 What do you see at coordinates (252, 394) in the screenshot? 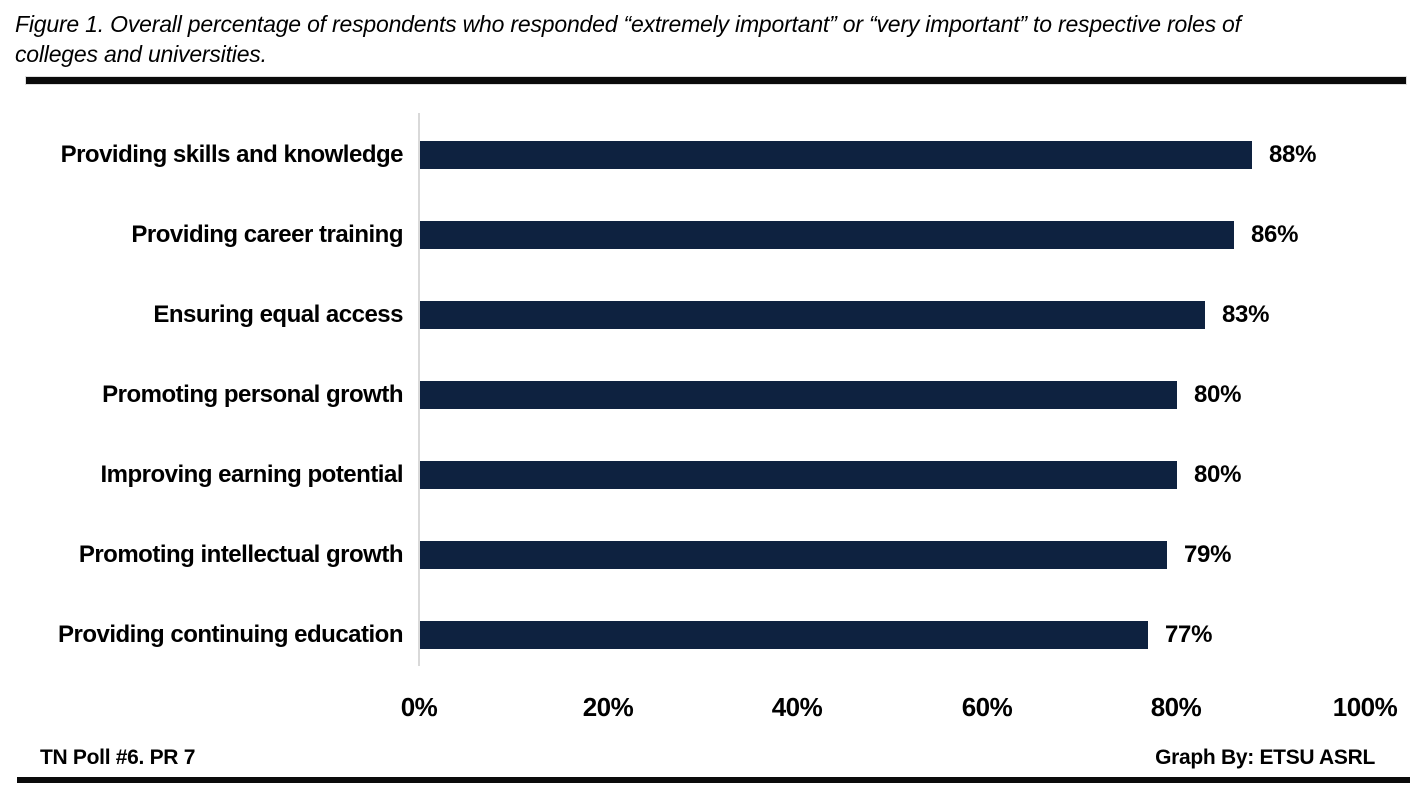
I see `category-label: Promoting personal growth` at bounding box center [252, 394].